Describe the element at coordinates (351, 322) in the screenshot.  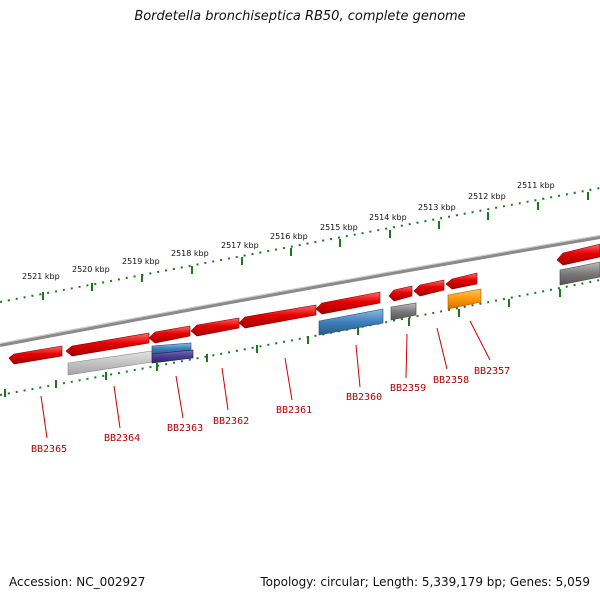
I see `feature-blue-large` at that location.